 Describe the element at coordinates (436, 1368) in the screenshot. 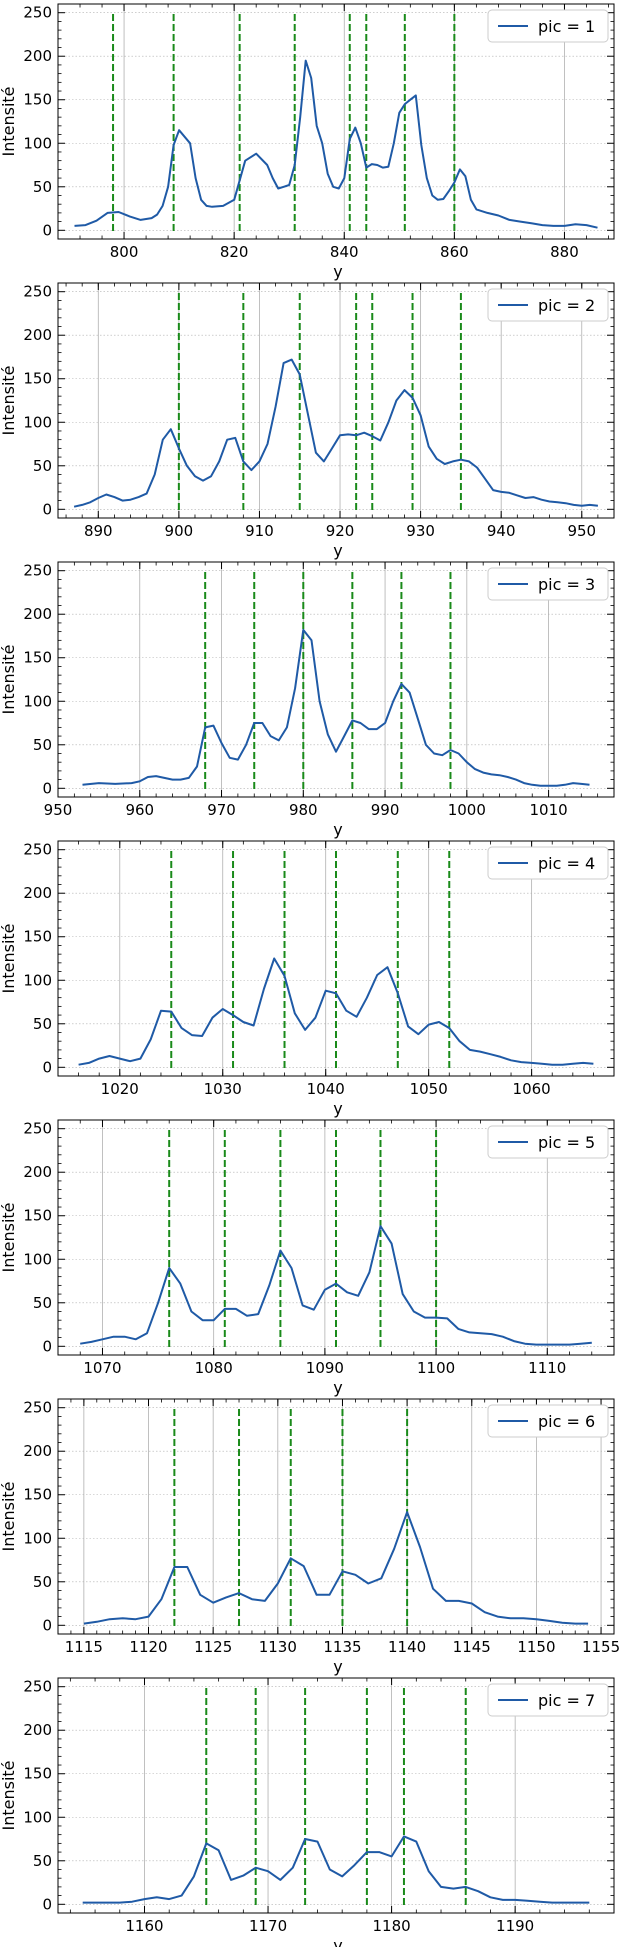

I see `x-tick-label: 1100` at that location.